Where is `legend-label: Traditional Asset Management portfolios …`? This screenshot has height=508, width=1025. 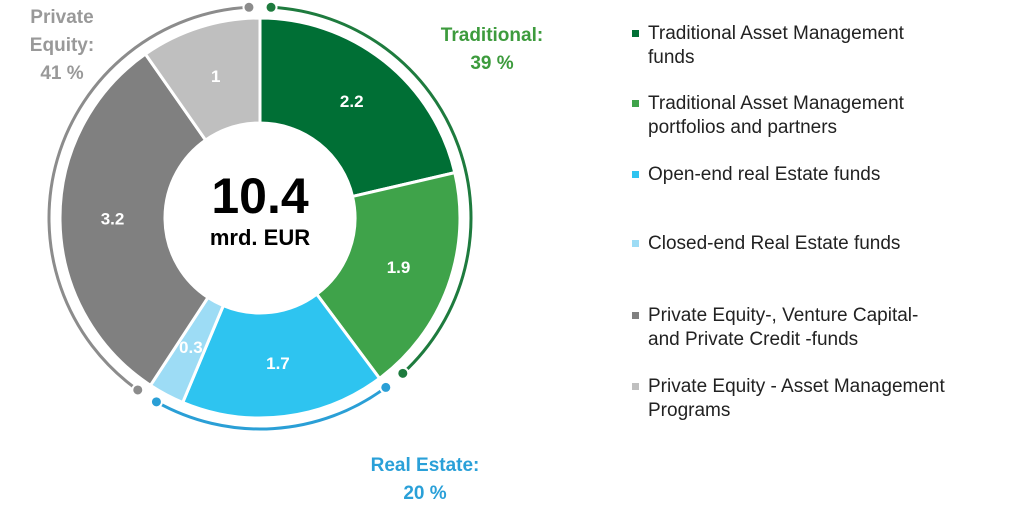
legend-label: Traditional Asset Management portfolios … is located at coordinates (776, 115).